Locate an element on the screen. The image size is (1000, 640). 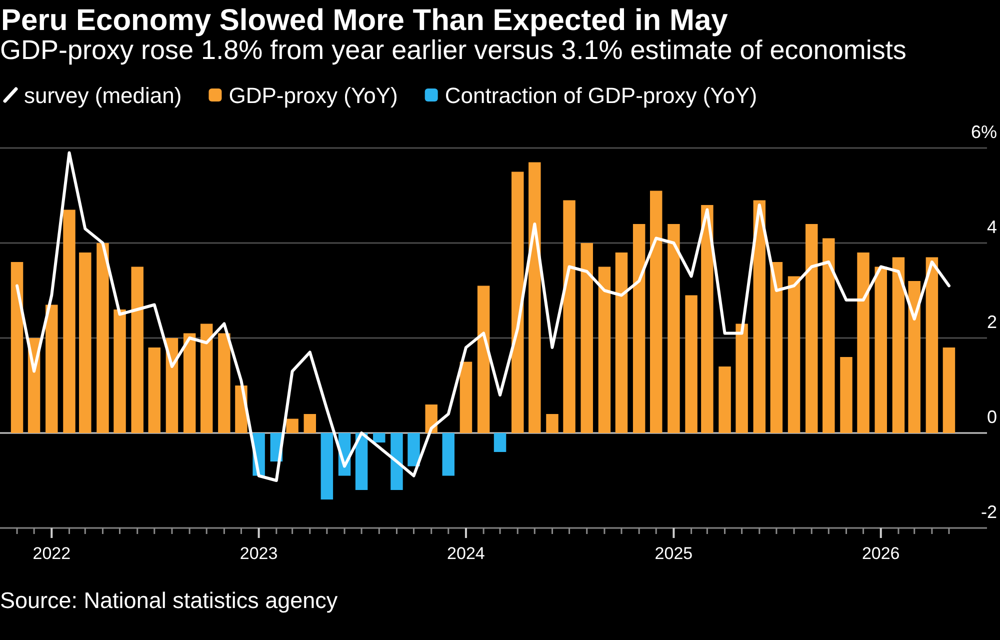
x-tick-label: 2023 is located at coordinates (259, 553).